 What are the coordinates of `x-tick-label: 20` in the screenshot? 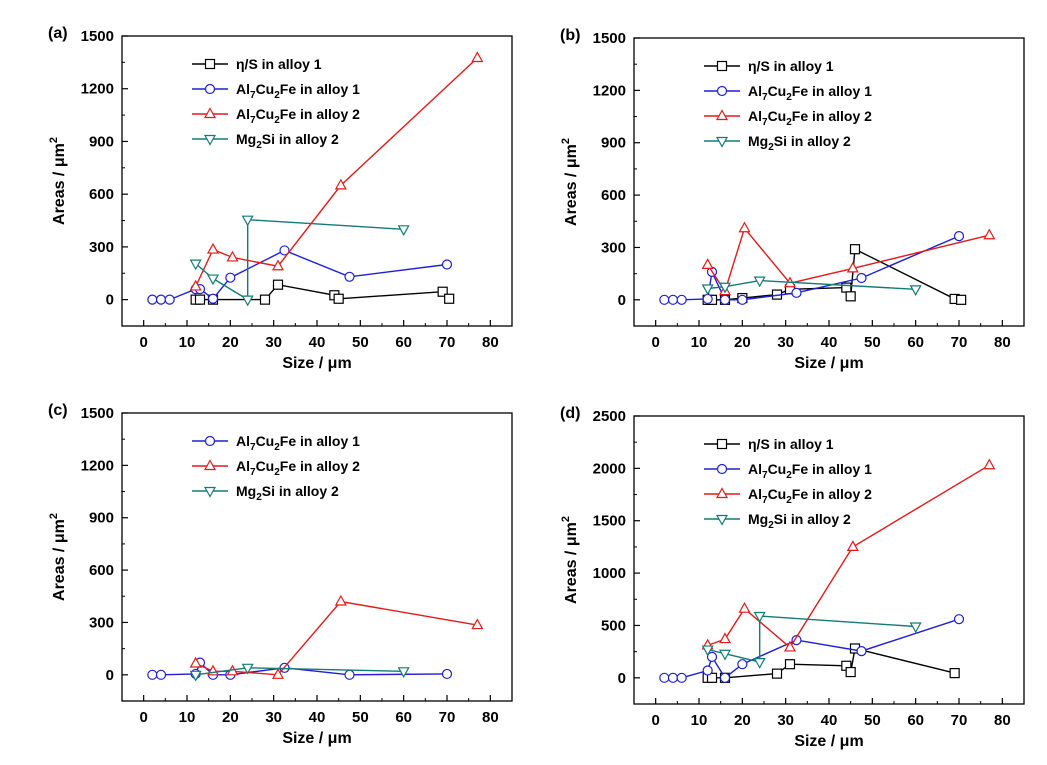 It's located at (742, 720).